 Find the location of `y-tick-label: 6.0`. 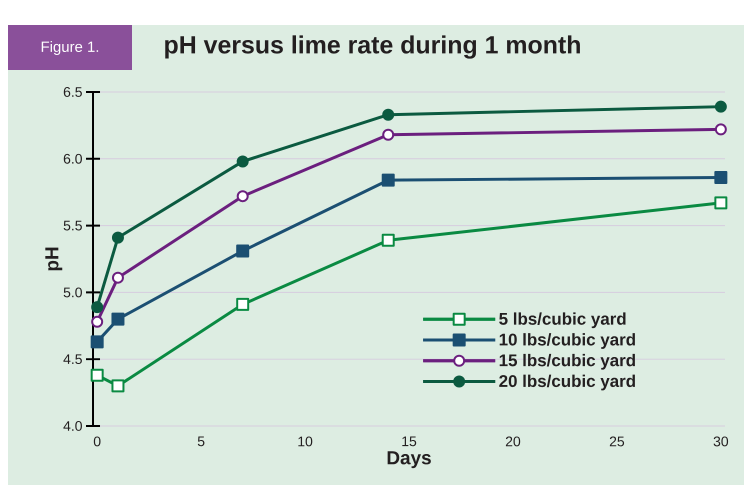

y-tick-label: 6.0 is located at coordinates (73, 159).